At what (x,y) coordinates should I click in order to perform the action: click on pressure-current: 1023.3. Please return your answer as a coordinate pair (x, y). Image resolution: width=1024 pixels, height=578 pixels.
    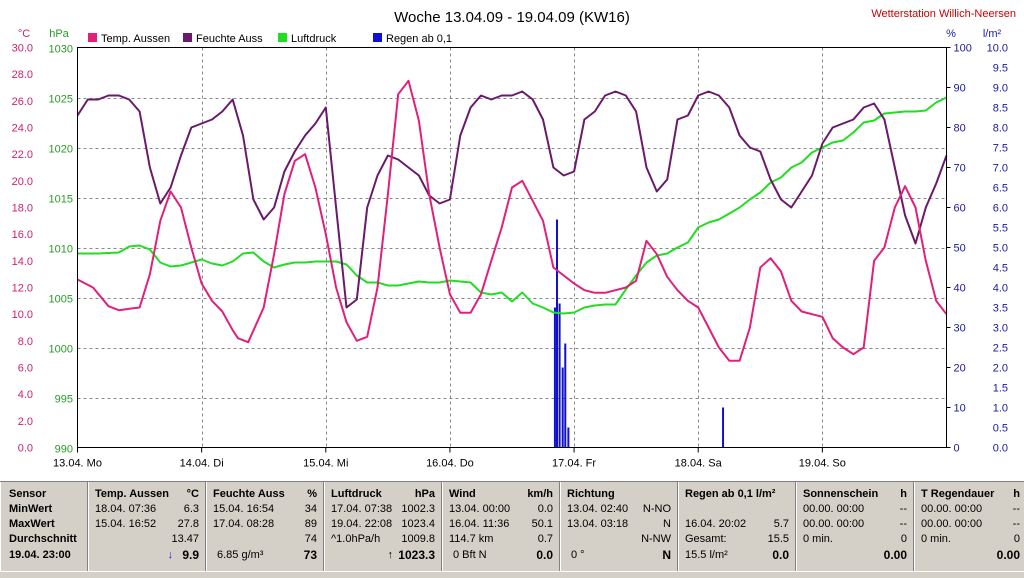
    Looking at the image, I should click on (416, 555).